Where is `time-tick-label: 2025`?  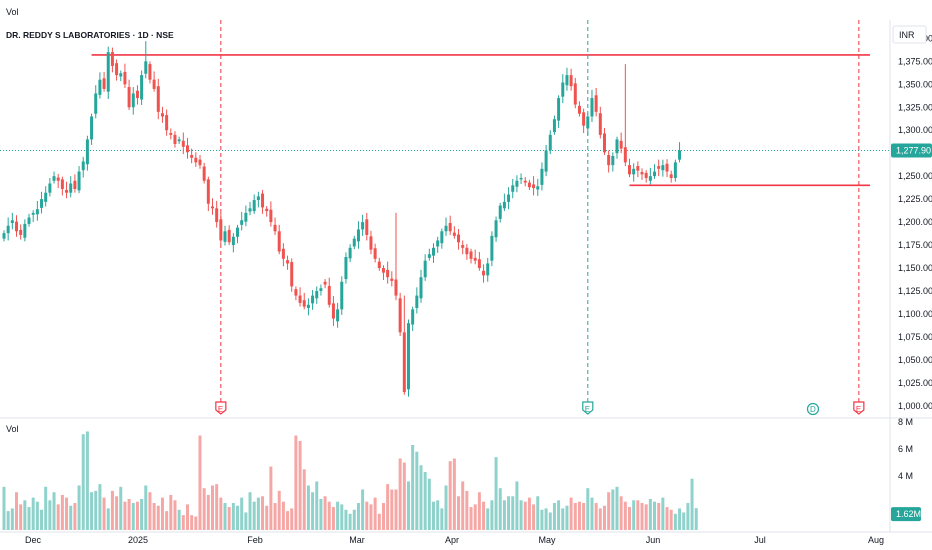 time-tick-label: 2025 is located at coordinates (138, 540).